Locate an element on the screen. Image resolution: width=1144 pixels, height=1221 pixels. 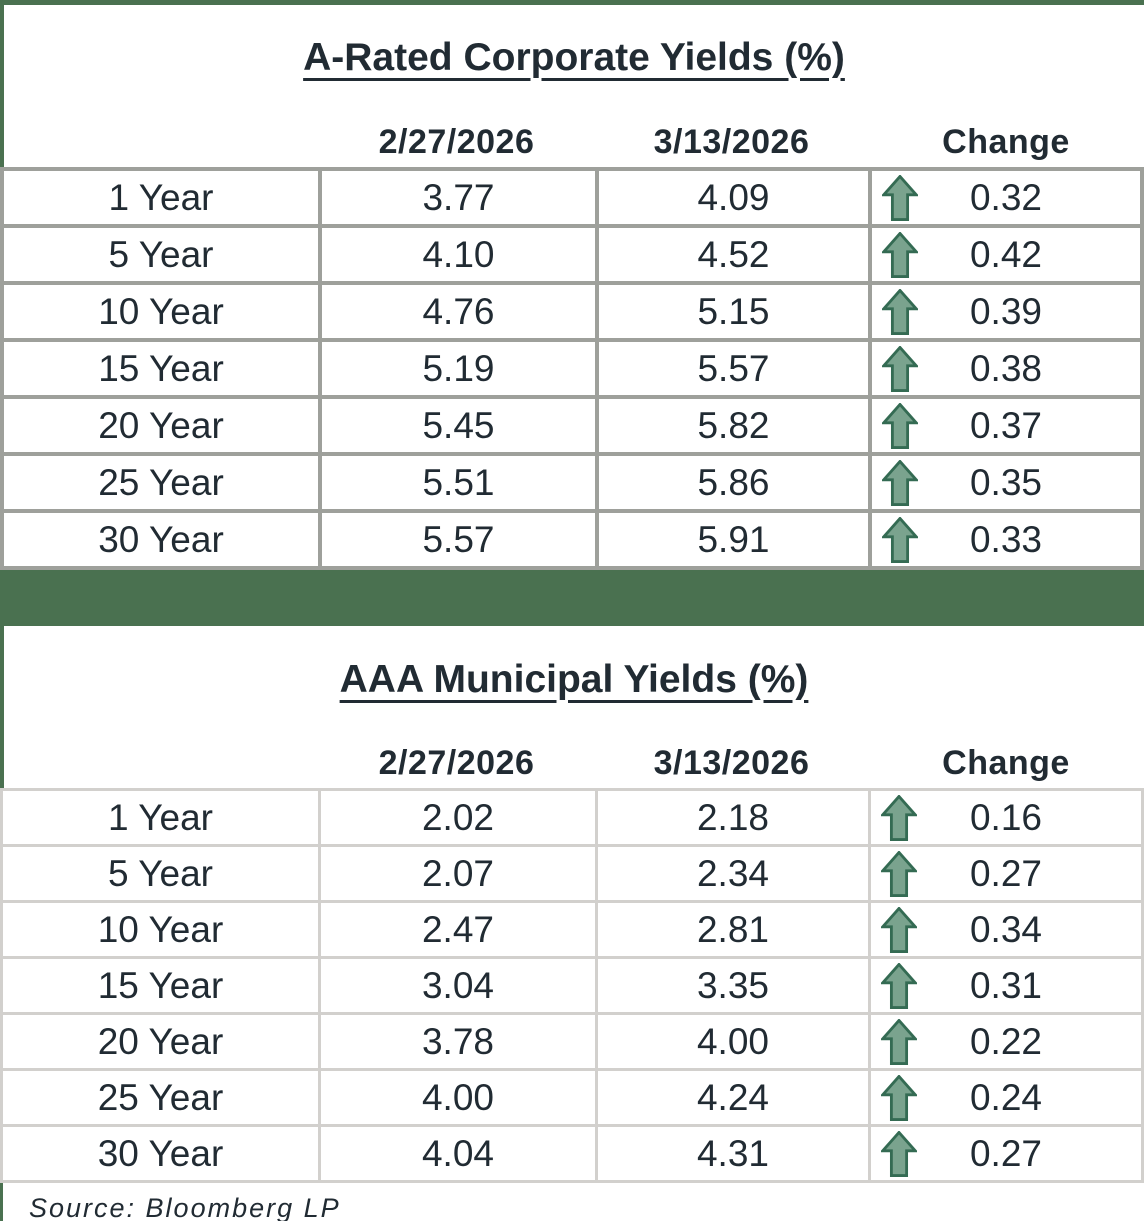
prev-yield-value: 5.45 is located at coordinates (458, 425).